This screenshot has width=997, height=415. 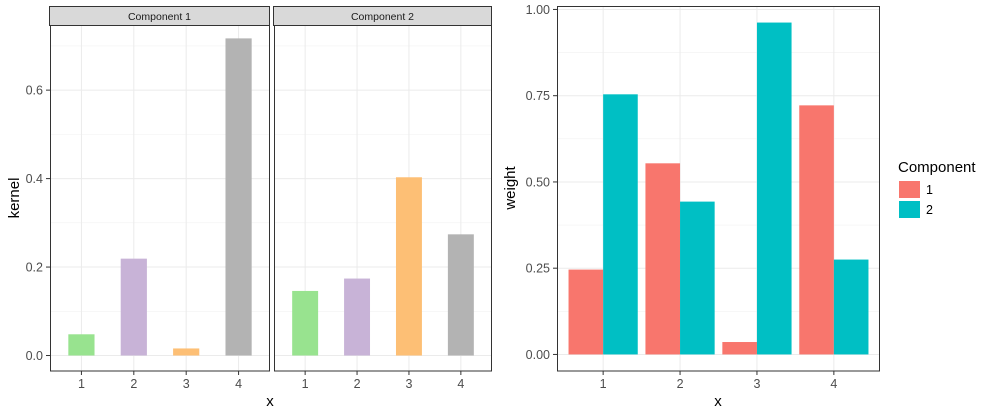 What do you see at coordinates (34, 91) in the screenshot?
I see `y-tick-label: 0.6` at bounding box center [34, 91].